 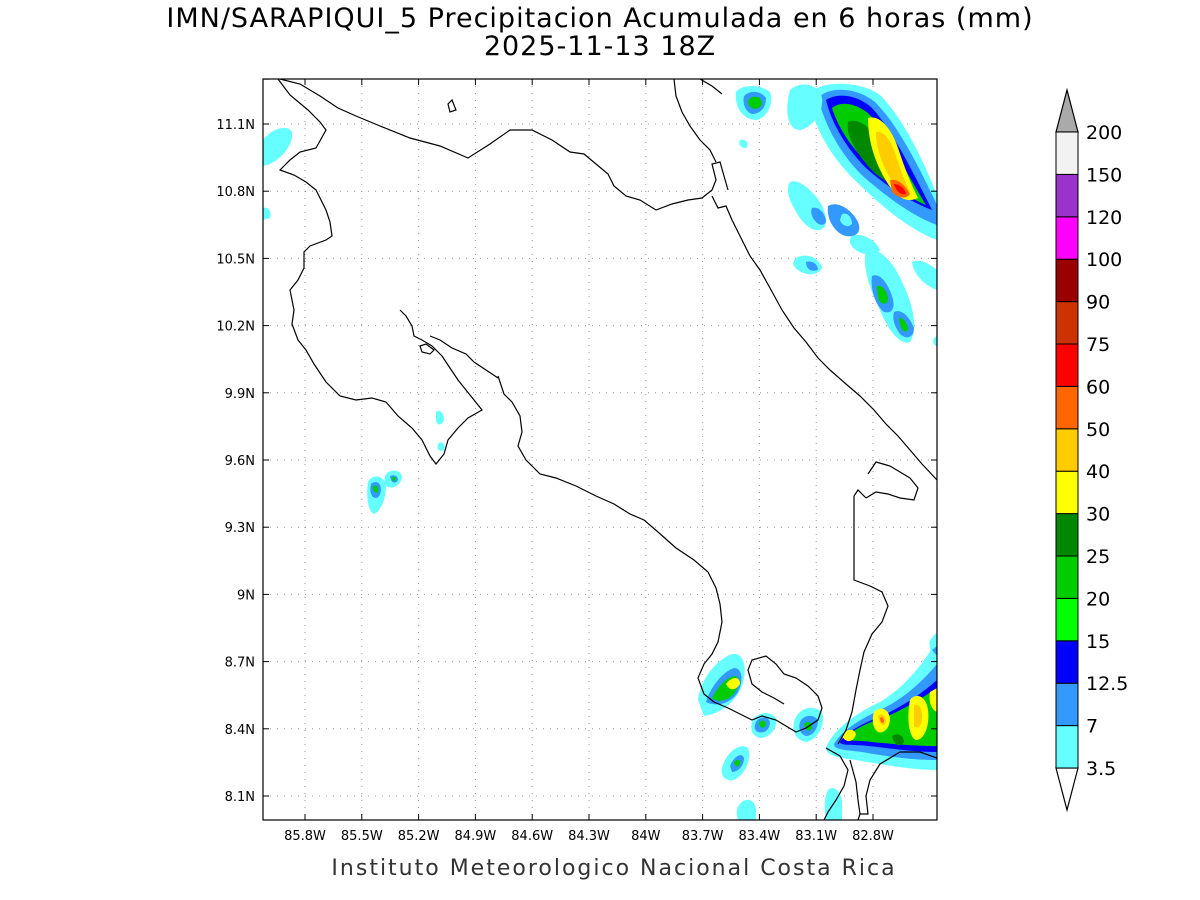 I want to click on colorbar-arrow-top, so click(x=1067, y=110).